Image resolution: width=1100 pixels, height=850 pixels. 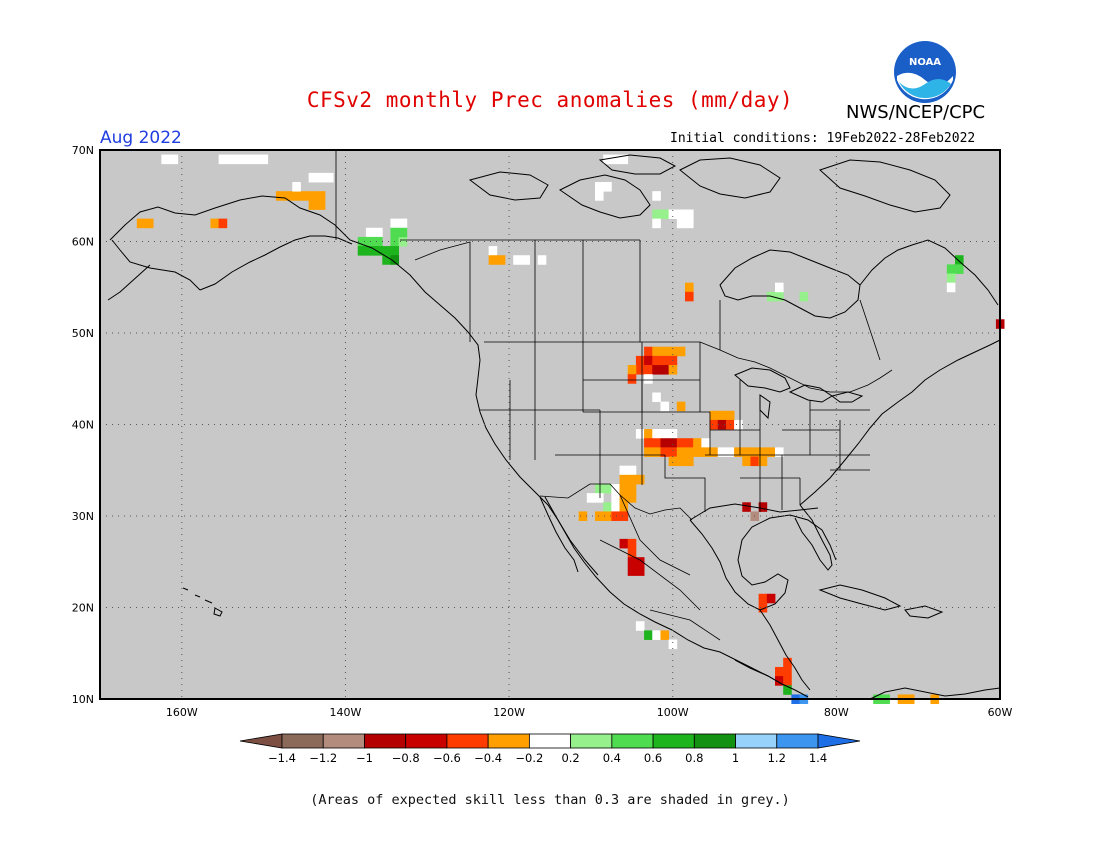 What do you see at coordinates (925, 62) in the screenshot?
I see `noaa-logo-text: NOAA` at bounding box center [925, 62].